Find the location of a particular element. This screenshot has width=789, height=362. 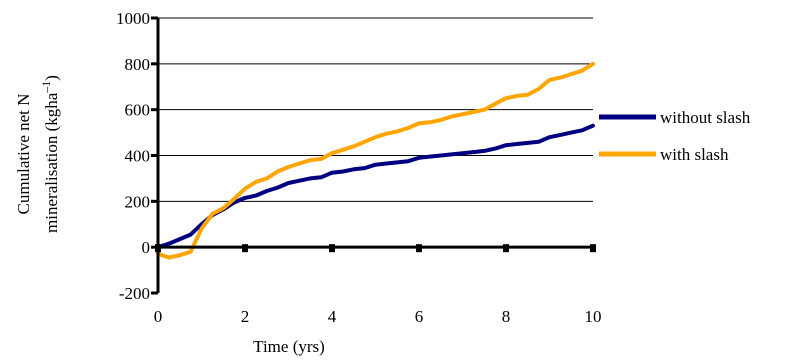

y-tick-label-1000: 1000 is located at coordinates (133, 18).